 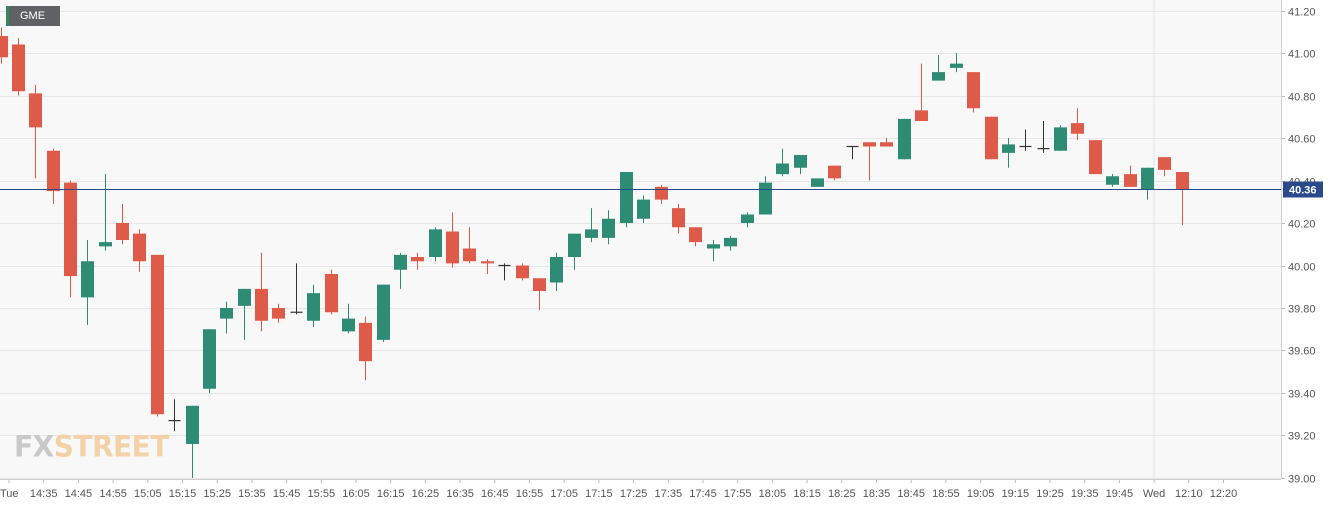 I want to click on fxstreet-watermark: FXSTREET, so click(x=91, y=446).